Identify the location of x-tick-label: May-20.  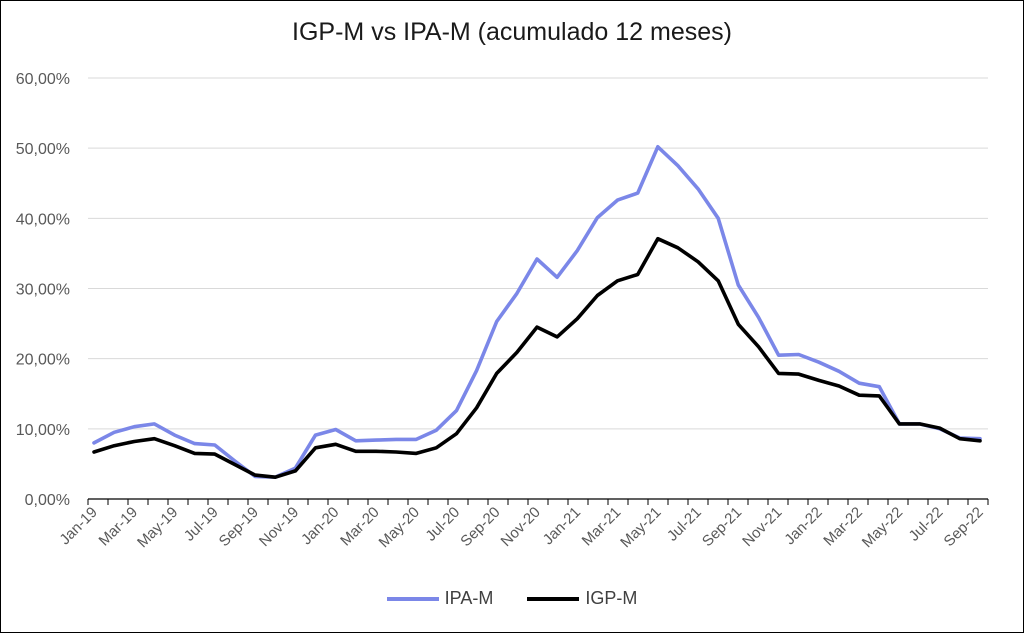
(399, 527).